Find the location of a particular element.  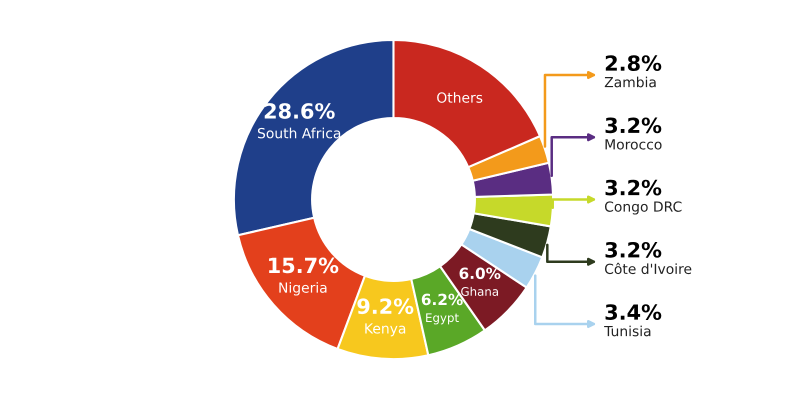

slice-label: South Africa is located at coordinates (299, 133).